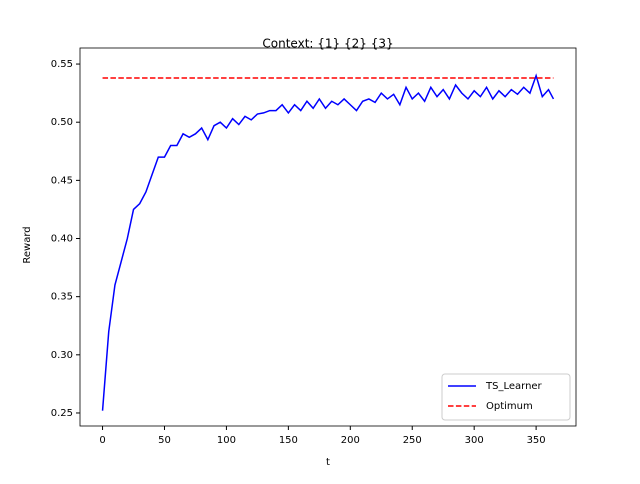 The width and height of the screenshot is (640, 484). Describe the element at coordinates (288, 440) in the screenshot. I see `x-tick-label: 150` at that location.